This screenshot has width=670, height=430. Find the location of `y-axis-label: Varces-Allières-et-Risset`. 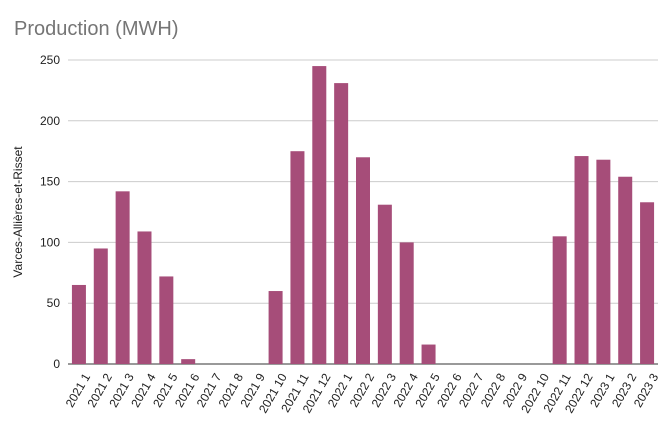

y-axis-label: Varces-Allières-et-Risset is located at coordinates (18, 212).